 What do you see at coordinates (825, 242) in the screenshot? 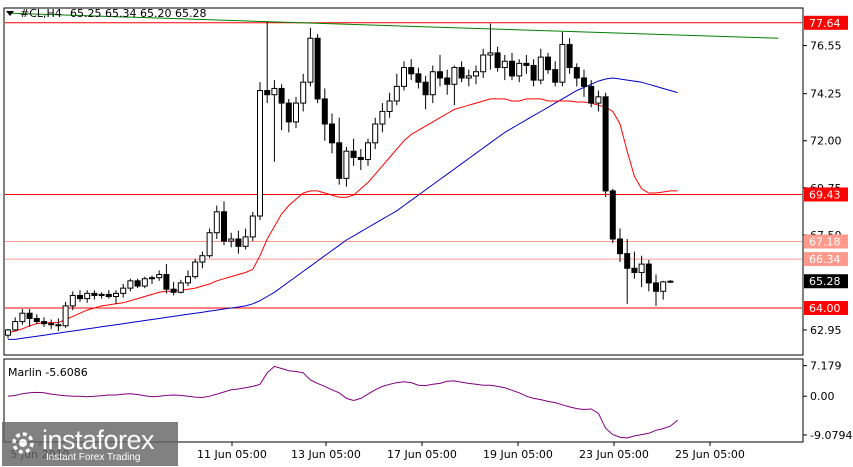
I see `level-label: 67.18` at bounding box center [825, 242].